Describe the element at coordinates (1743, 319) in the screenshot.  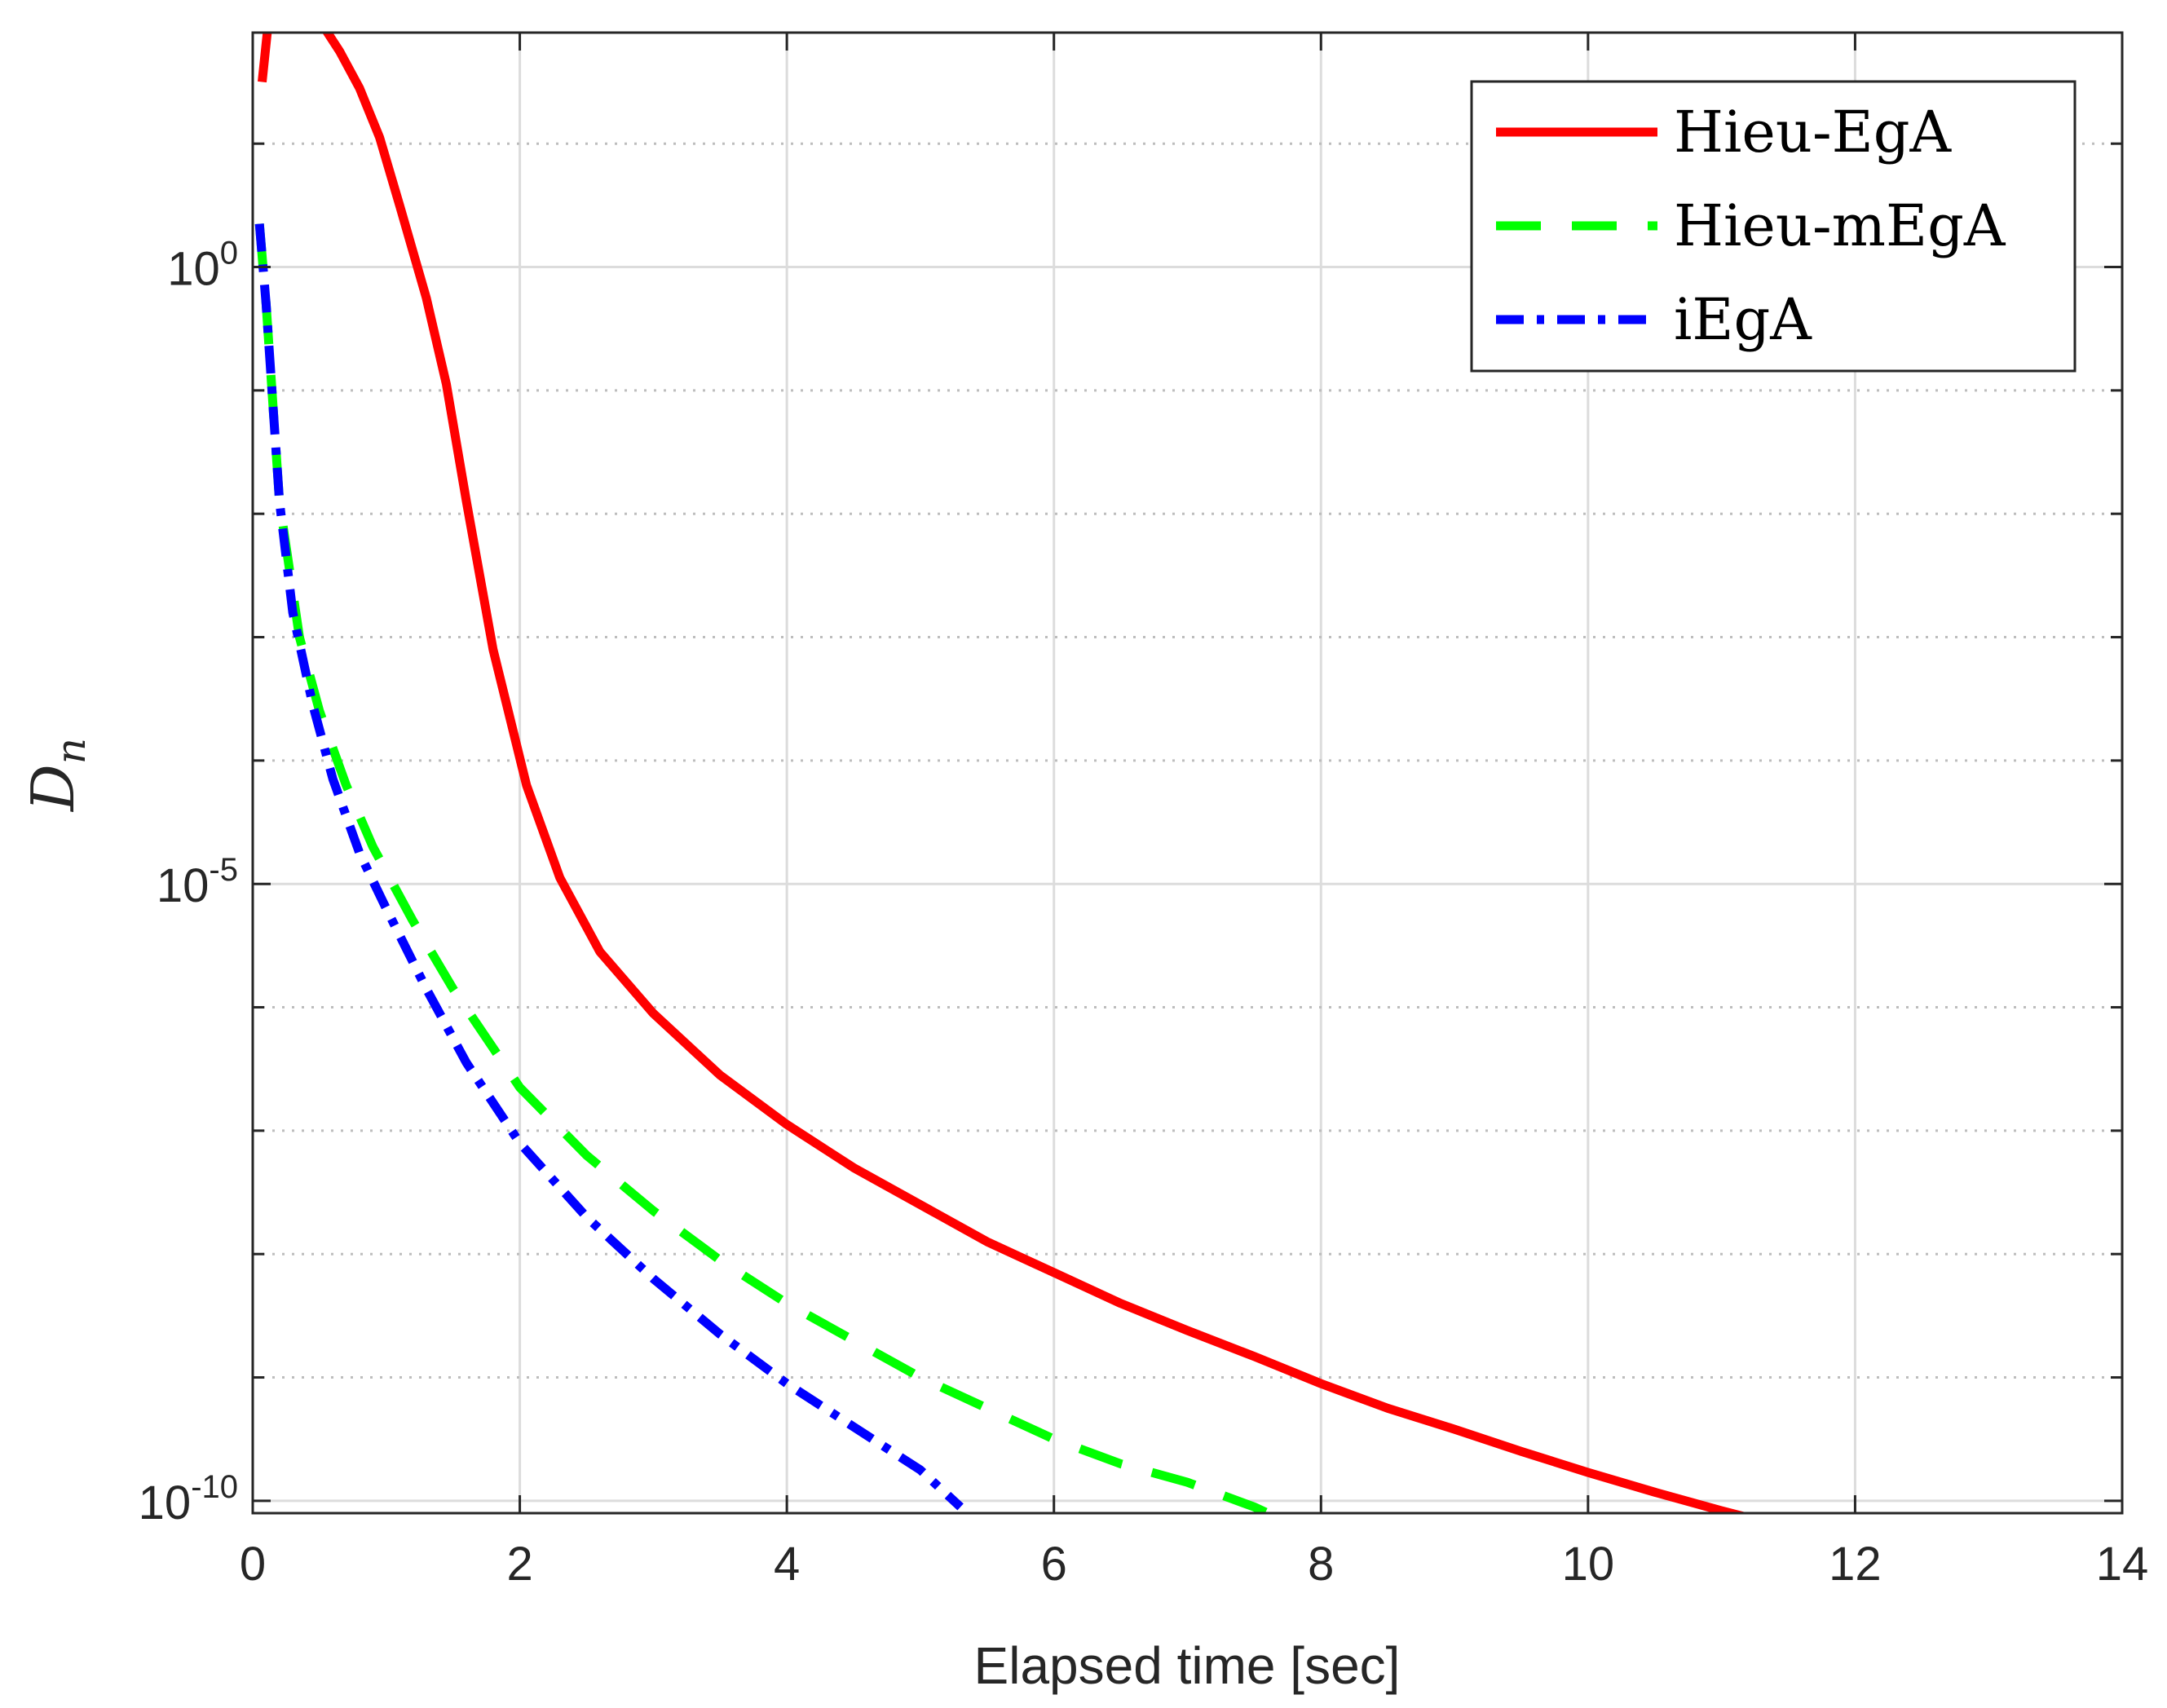
I see `legend-label: iEgA` at that location.